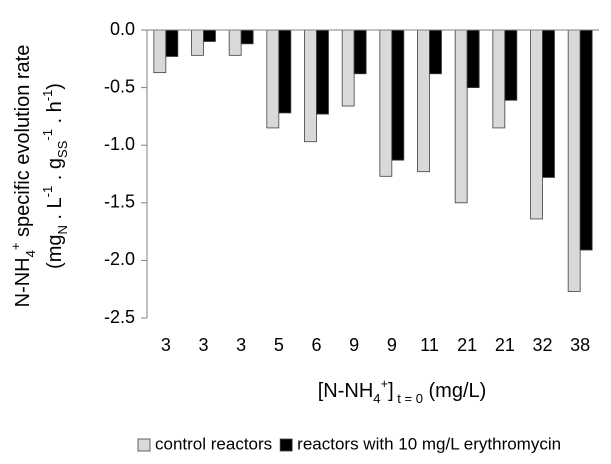  Describe the element at coordinates (316, 345) in the screenshot. I see `x-tick-label: 6` at that location.